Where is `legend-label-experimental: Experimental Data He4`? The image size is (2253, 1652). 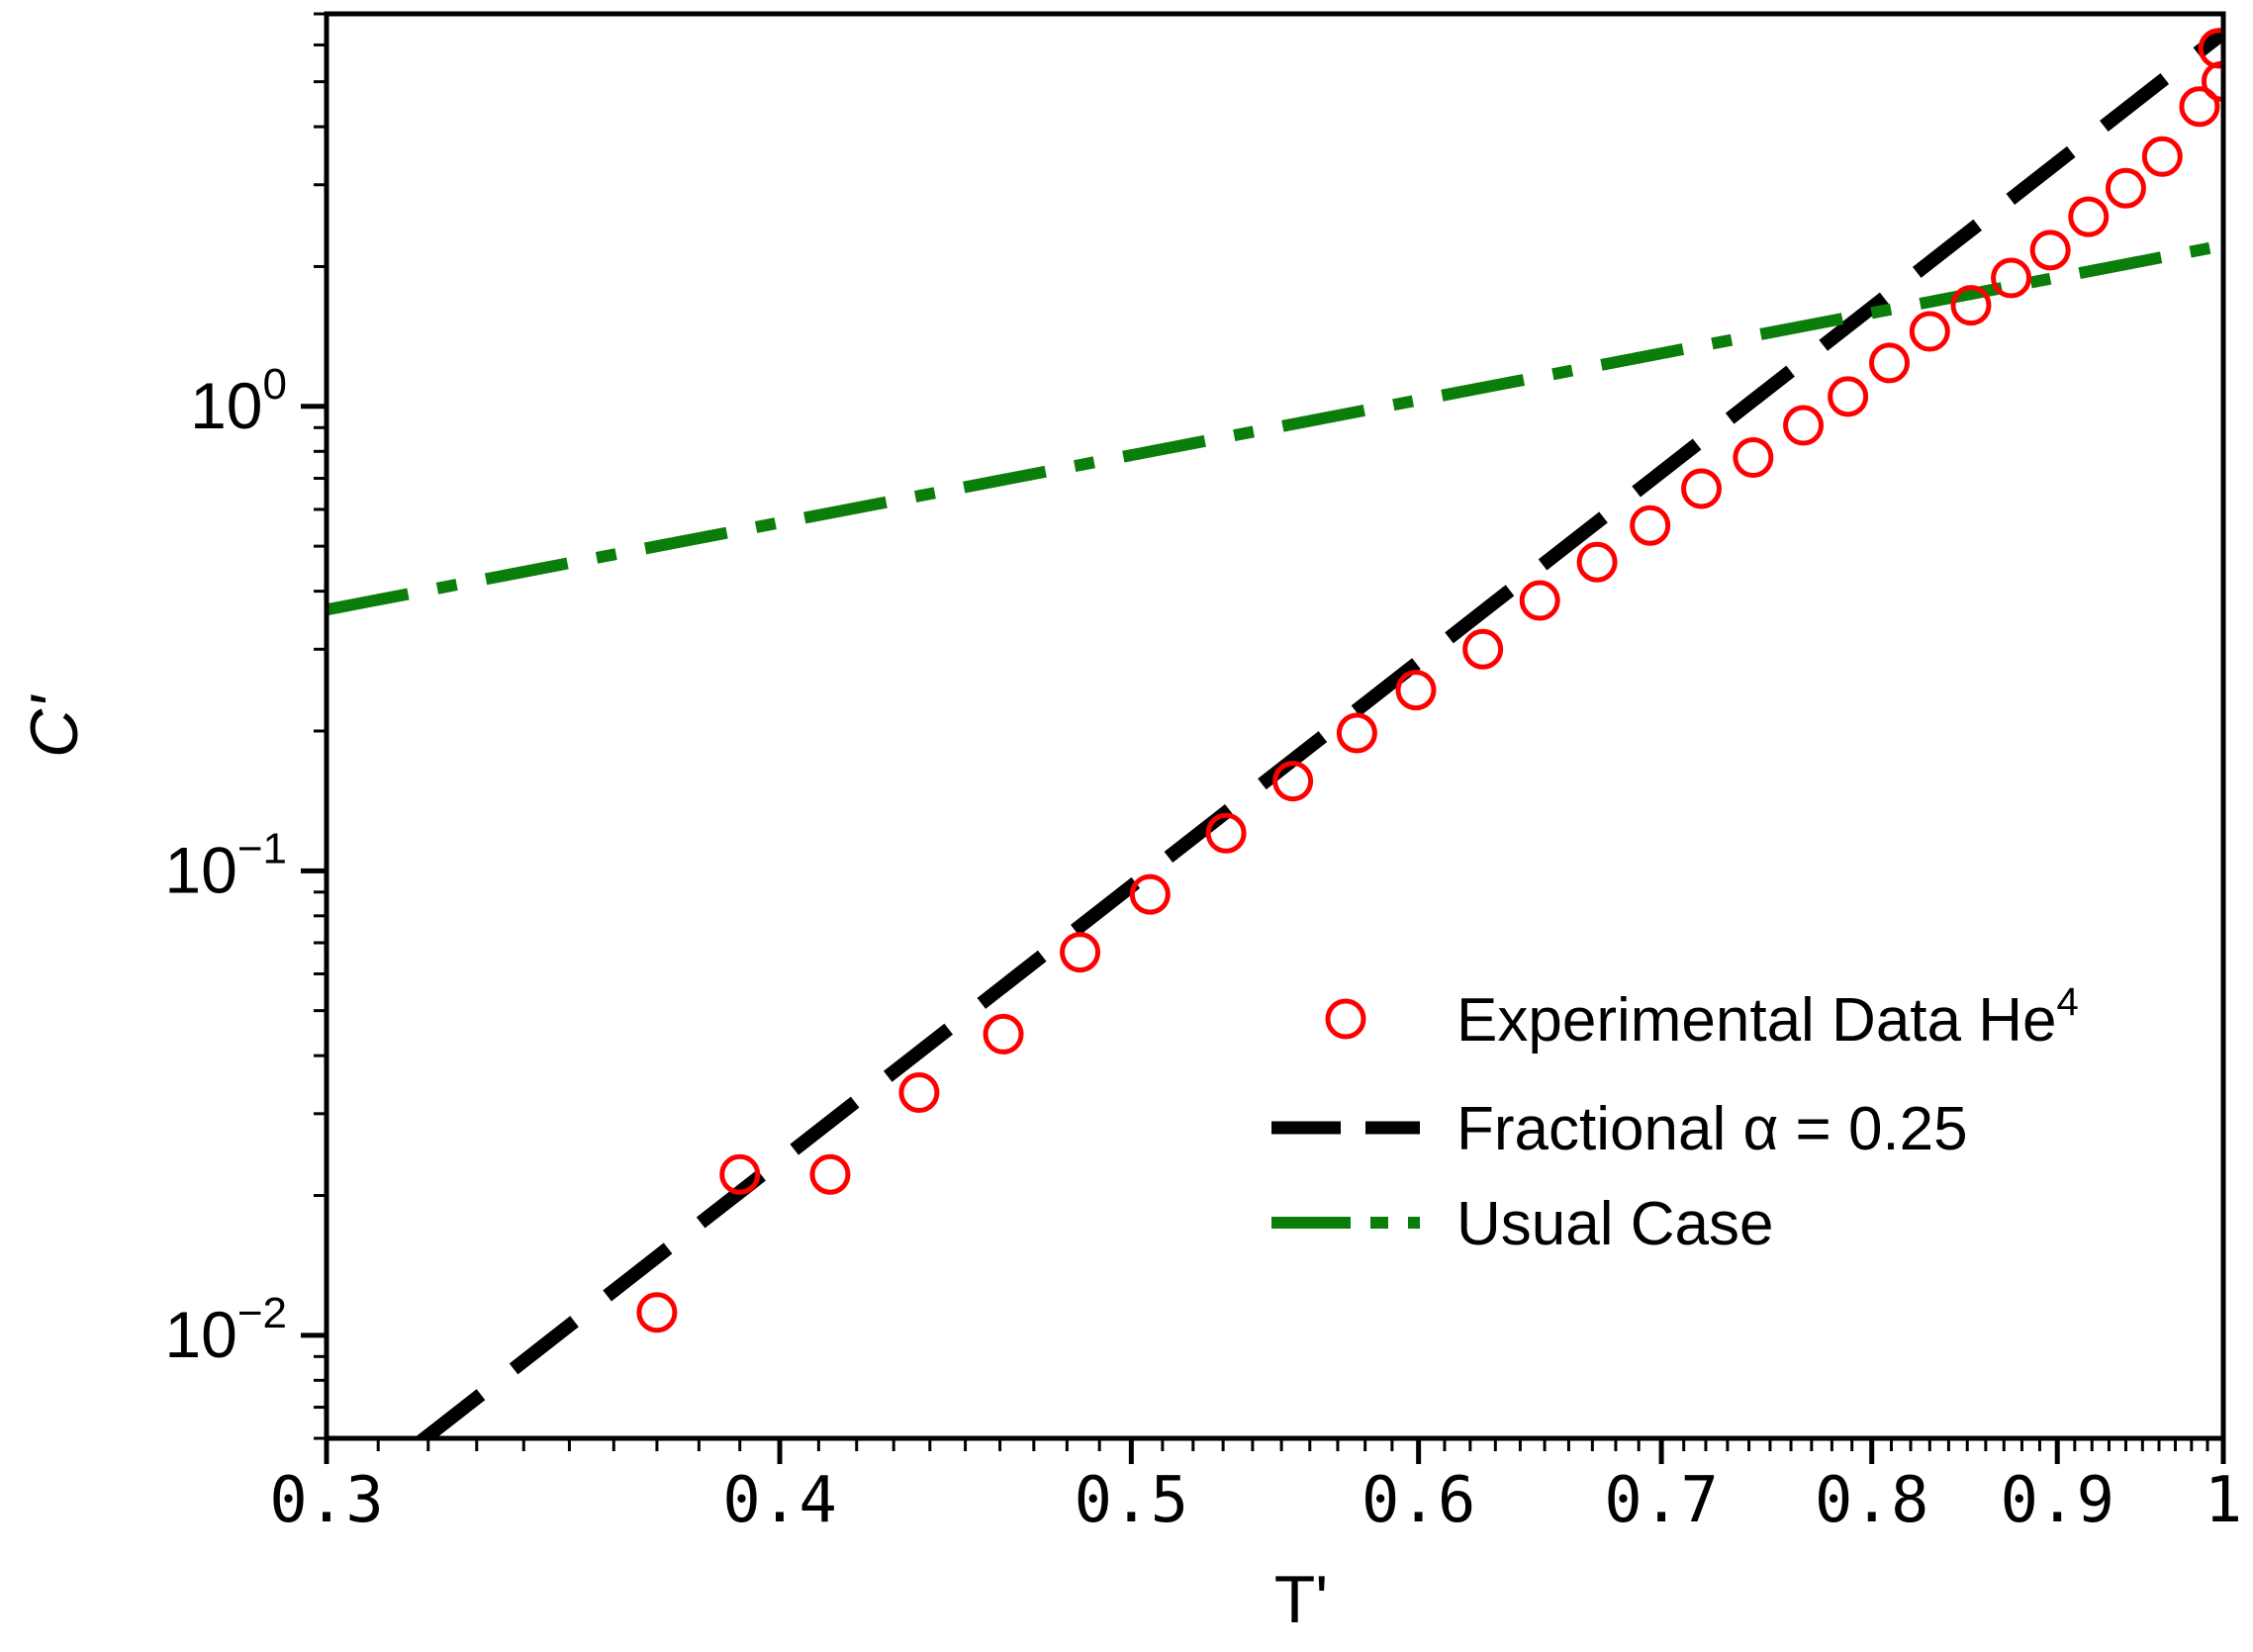 legend-label-experimental: Experimental Data He4 is located at coordinates (1768, 1018).